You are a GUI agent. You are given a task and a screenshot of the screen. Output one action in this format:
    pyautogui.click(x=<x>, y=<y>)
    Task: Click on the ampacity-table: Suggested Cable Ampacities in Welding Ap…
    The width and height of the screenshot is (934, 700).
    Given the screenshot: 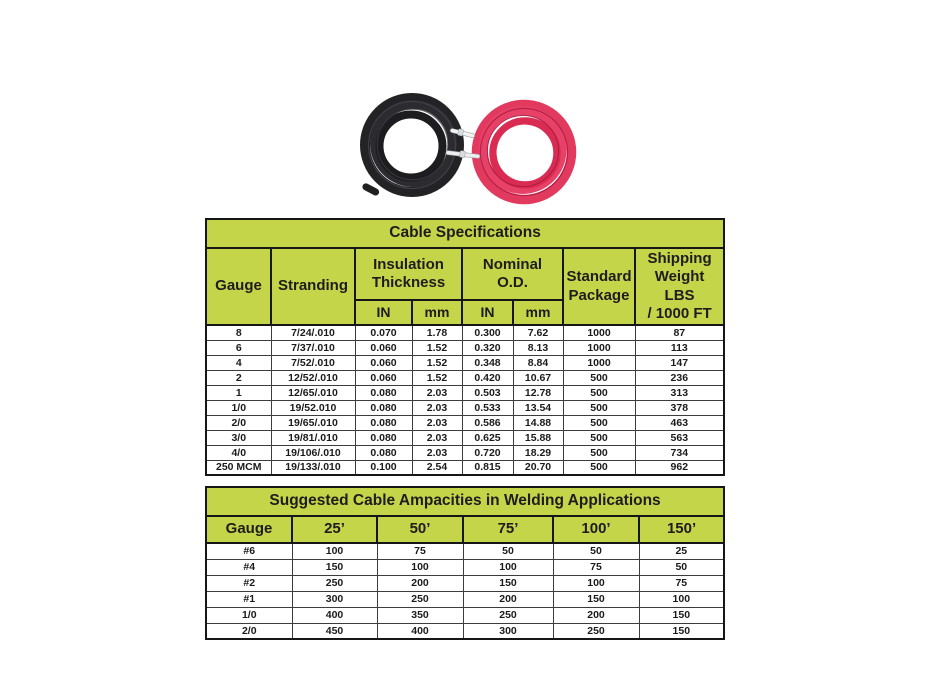 What is the action you would take?
    pyautogui.click(x=465, y=563)
    